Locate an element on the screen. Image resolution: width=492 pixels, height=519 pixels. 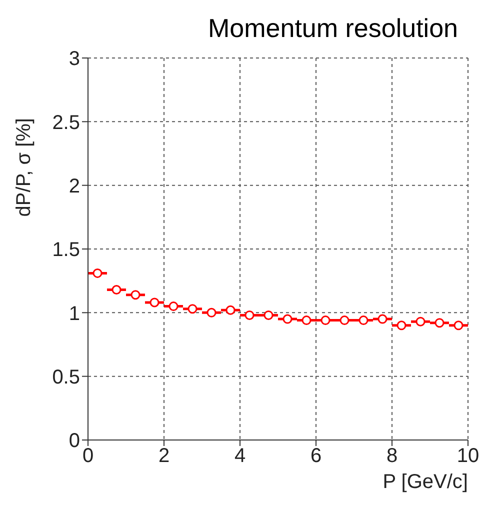
y-tick-label: 0.5 is located at coordinates (66, 377).